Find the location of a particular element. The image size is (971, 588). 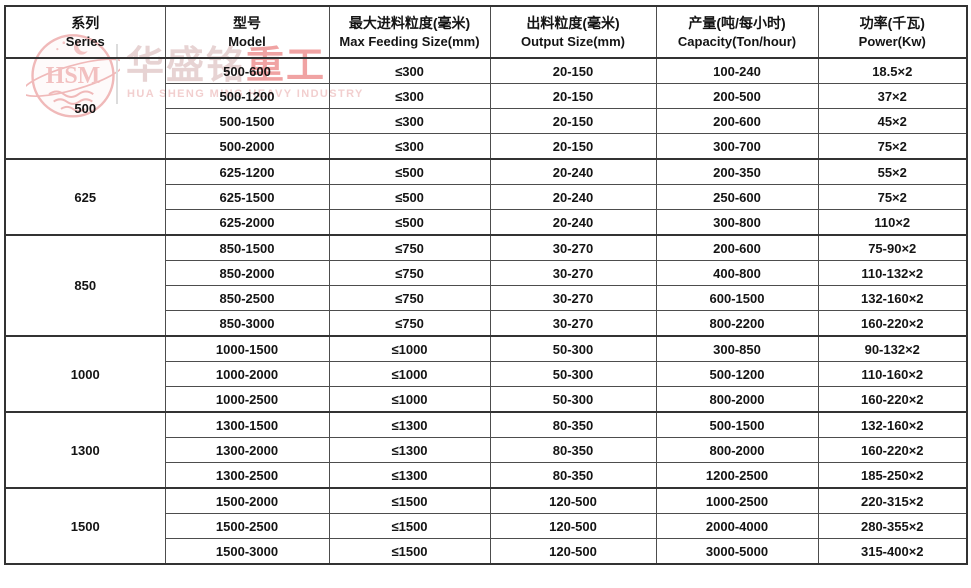

series-cell: 1500 is located at coordinates (85, 526).